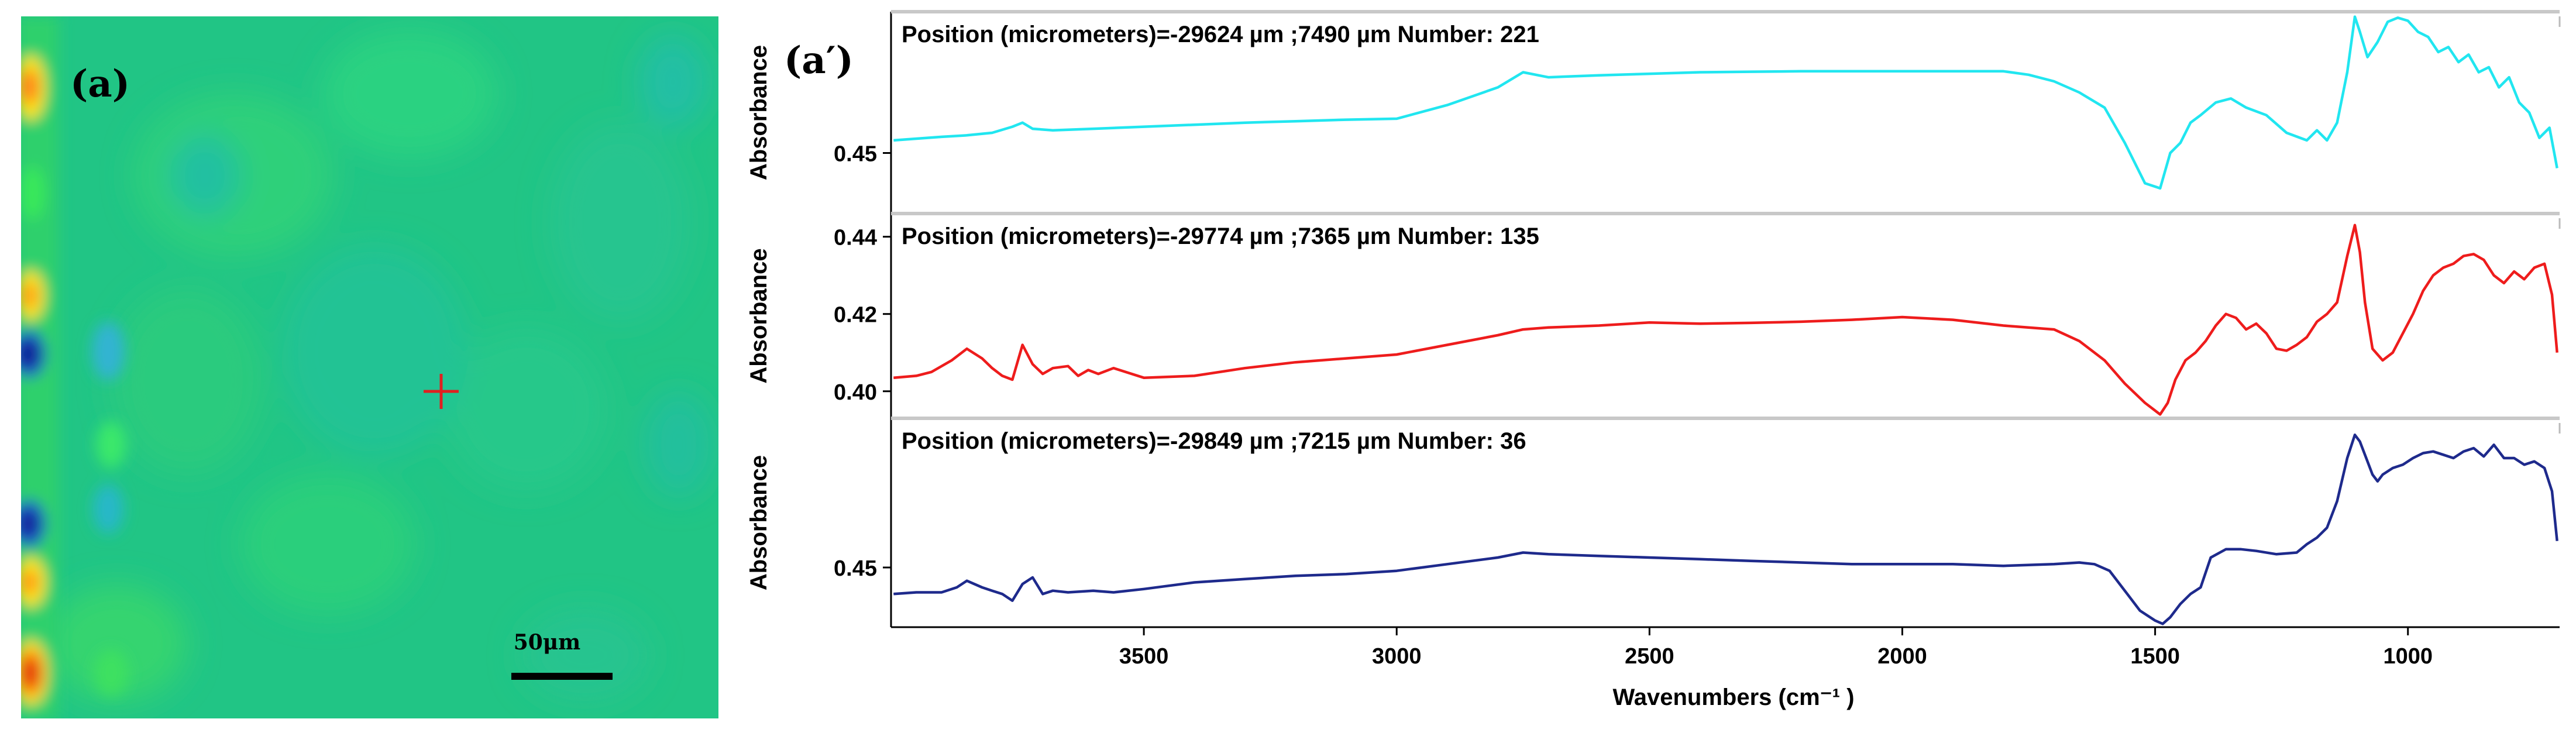  I want to click on scale-bar-label: 50μm, so click(547, 642).